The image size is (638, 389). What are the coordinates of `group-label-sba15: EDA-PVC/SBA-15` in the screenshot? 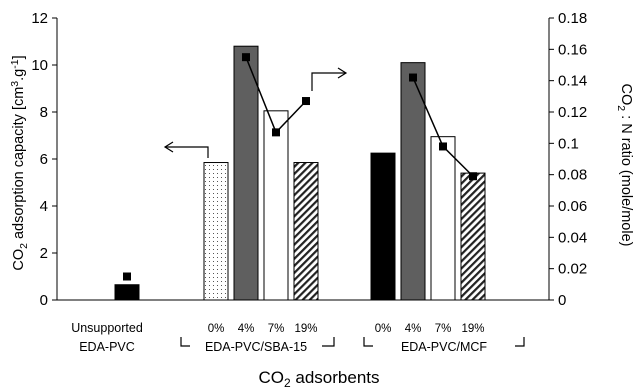 It's located at (256, 347).